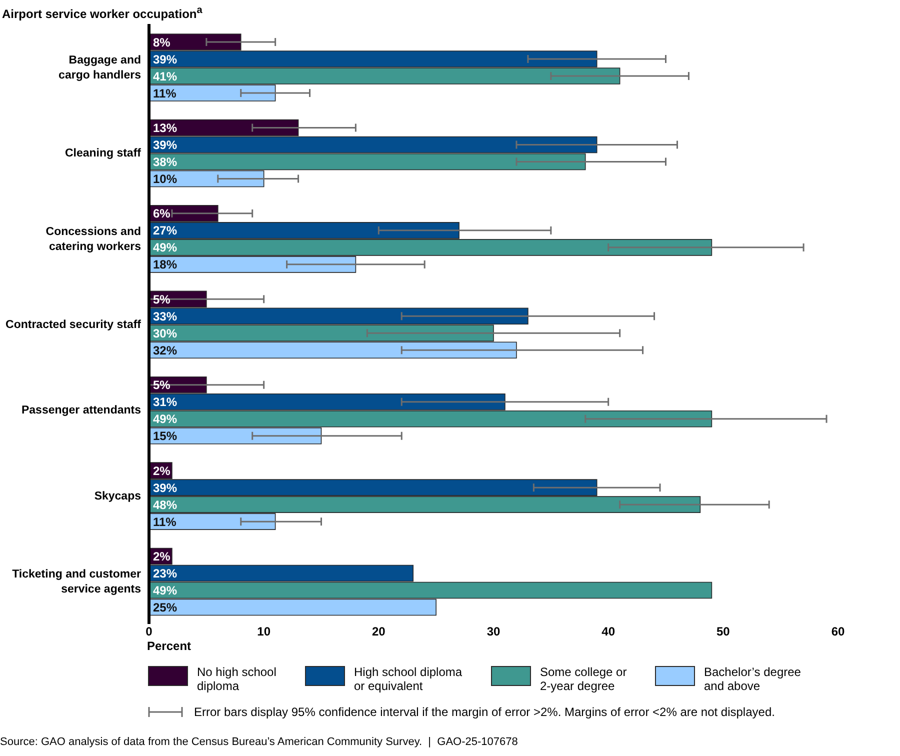 The height and width of the screenshot is (756, 900). Describe the element at coordinates (74, 325) in the screenshot. I see `y-tick-label: Contracted security staff` at that location.